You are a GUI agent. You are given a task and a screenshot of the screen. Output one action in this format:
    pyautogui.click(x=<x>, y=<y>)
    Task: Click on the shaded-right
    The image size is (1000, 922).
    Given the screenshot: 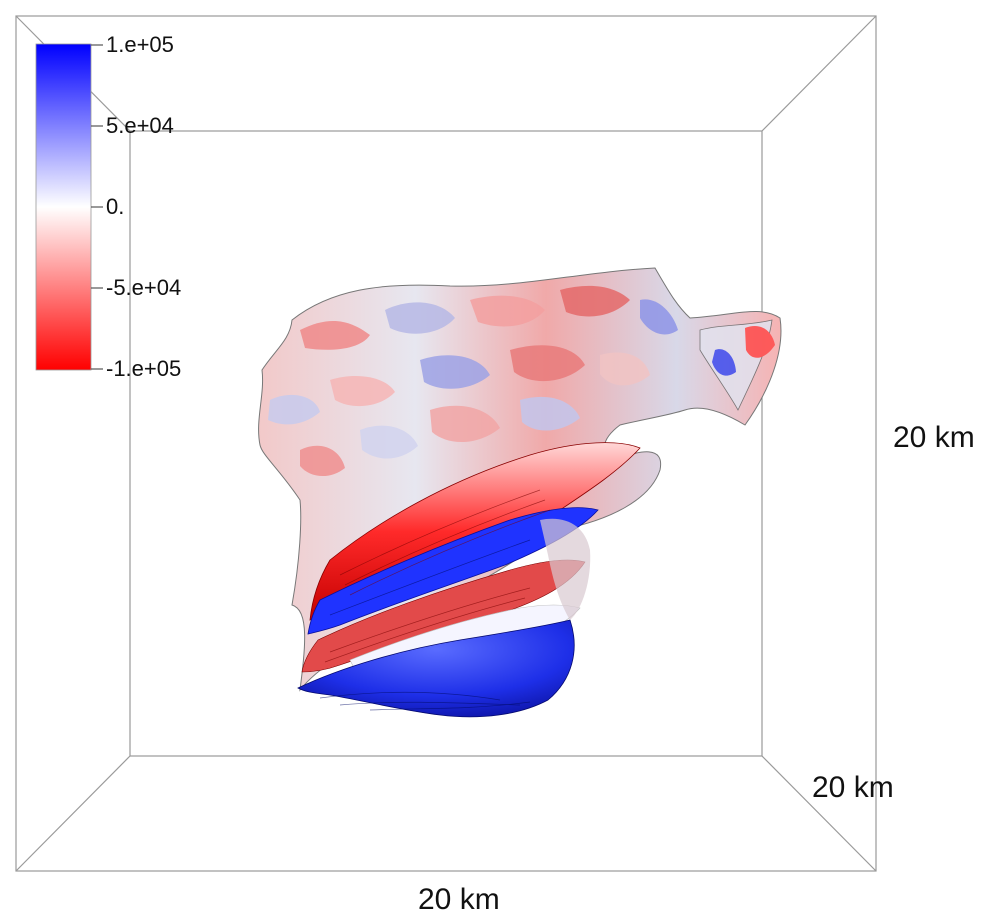 What is the action you would take?
    pyautogui.click(x=565, y=569)
    